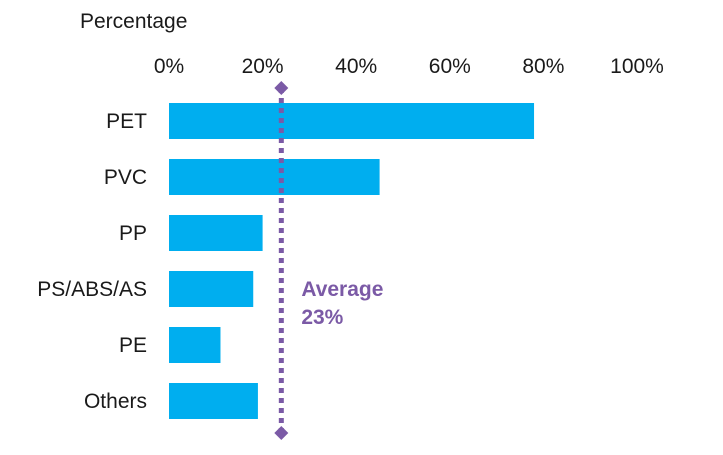 The width and height of the screenshot is (723, 455). I want to click on category-label: PE, so click(133, 345).